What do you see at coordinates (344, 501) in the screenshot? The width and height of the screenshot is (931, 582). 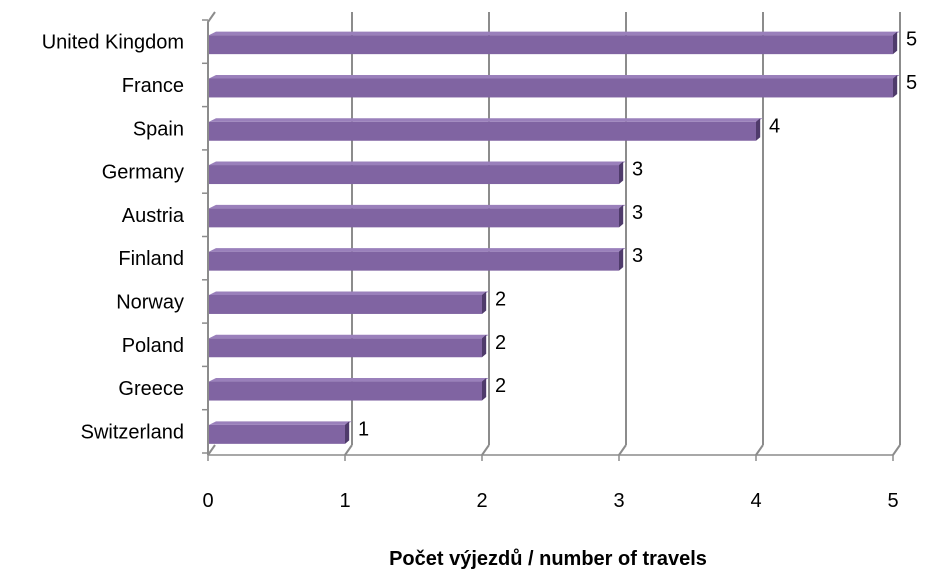 I see `x-tick-label: 1` at bounding box center [344, 501].